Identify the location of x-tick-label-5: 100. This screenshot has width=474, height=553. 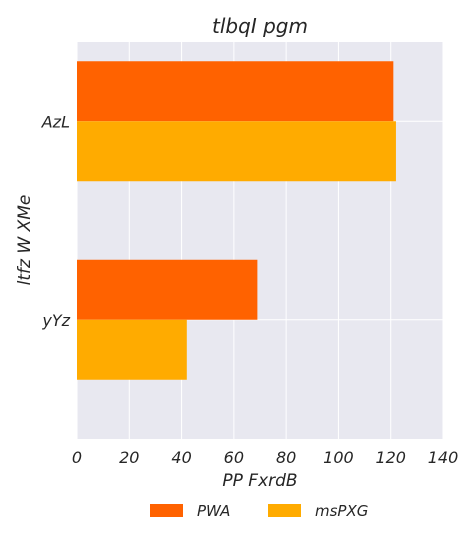
(338, 457).